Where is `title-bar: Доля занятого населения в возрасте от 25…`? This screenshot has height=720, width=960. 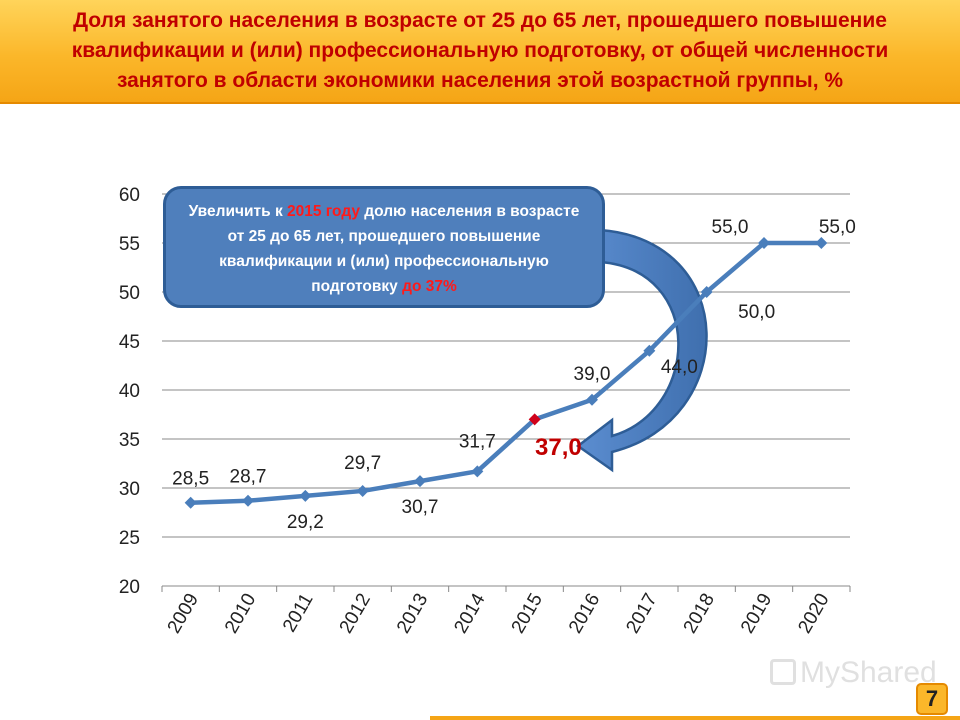
title-bar: Доля занятого населения в возрасте от 25… is located at coordinates (480, 52).